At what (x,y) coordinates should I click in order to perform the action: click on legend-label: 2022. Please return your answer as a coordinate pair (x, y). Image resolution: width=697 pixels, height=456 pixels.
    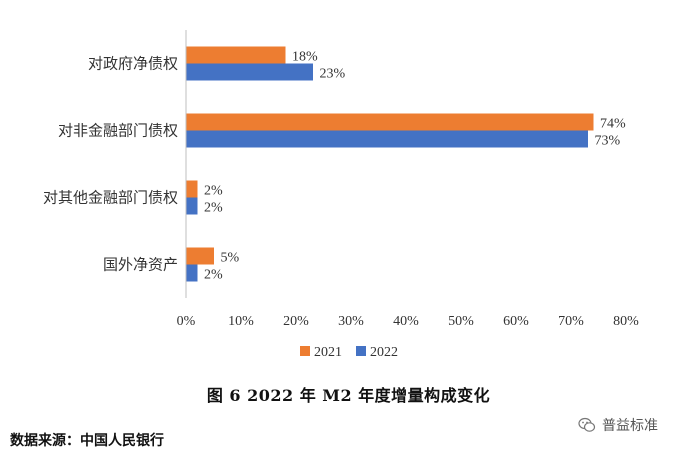
    Looking at the image, I should click on (384, 352).